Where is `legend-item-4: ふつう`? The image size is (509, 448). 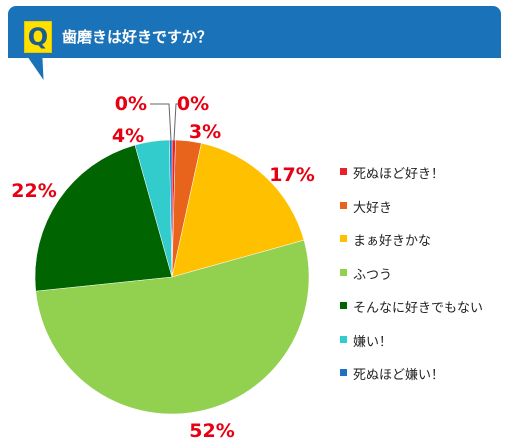 legend-item-4: ふつう is located at coordinates (411, 281).